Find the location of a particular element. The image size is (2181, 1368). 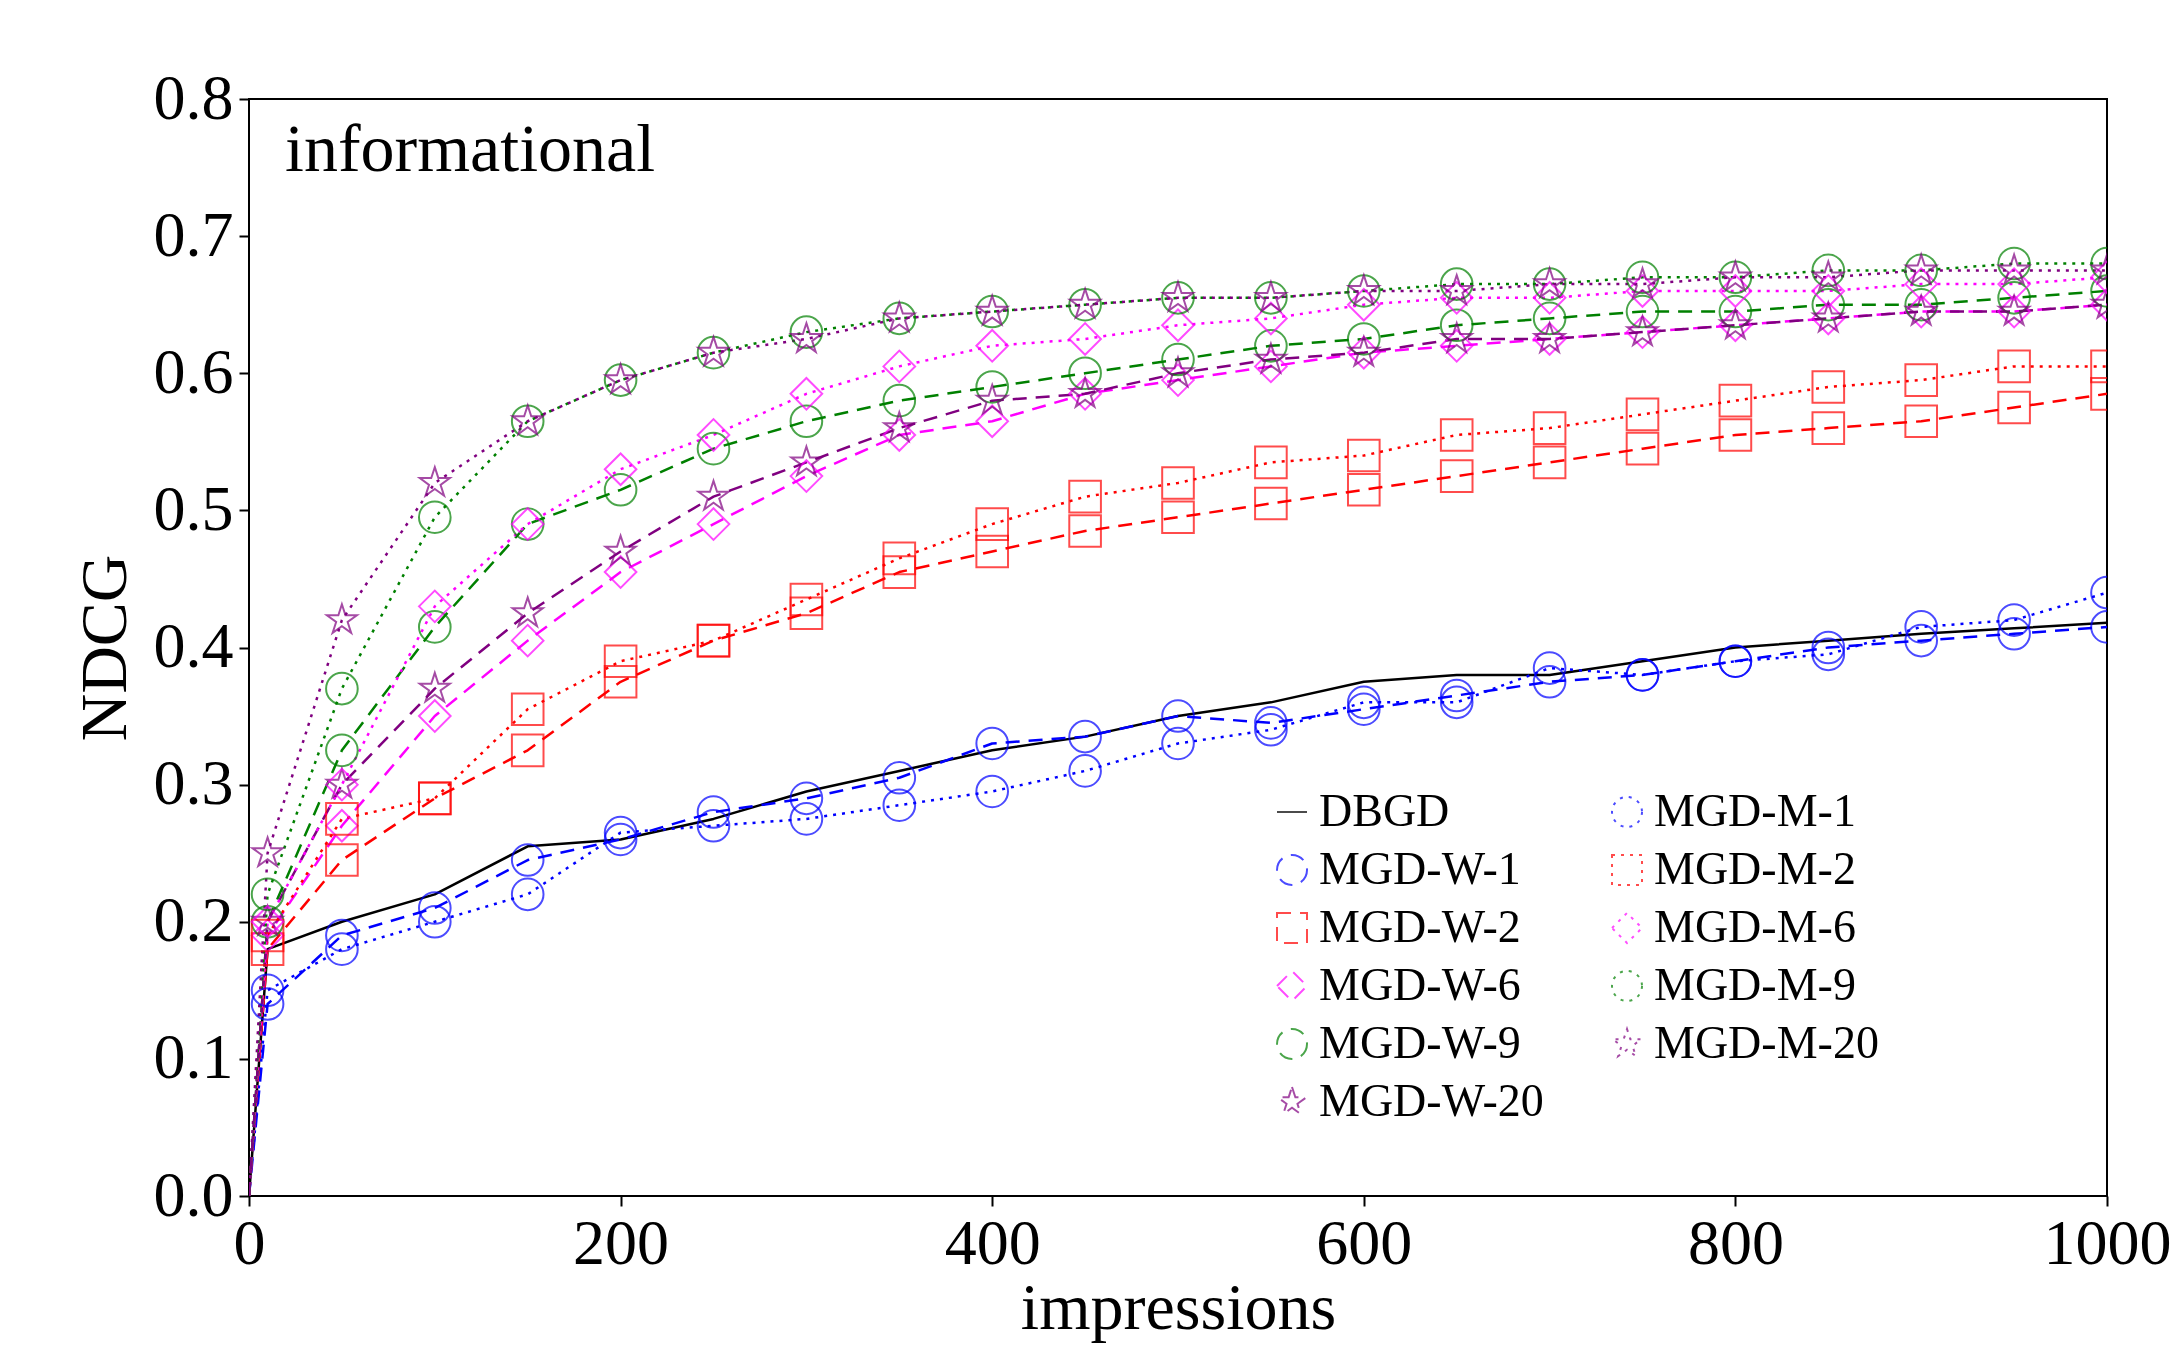

legend-label: MGD-W-1 is located at coordinates (1420, 868).